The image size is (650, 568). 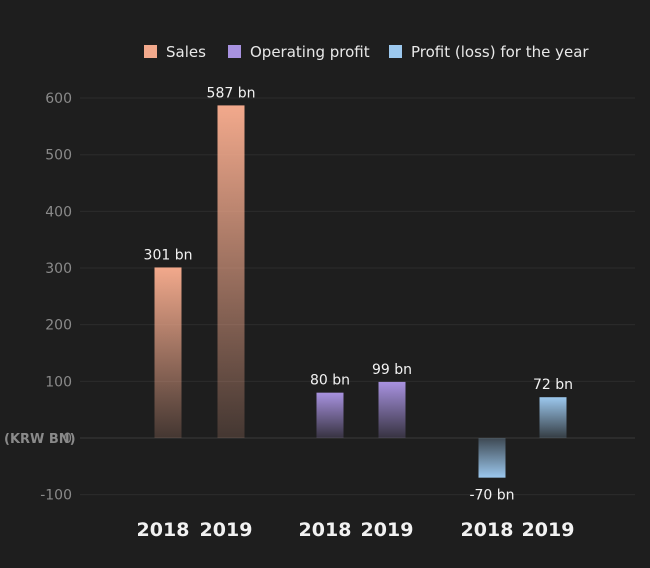 I want to click on bar-profit-loss-for-the-year-2019, so click(x=553, y=417).